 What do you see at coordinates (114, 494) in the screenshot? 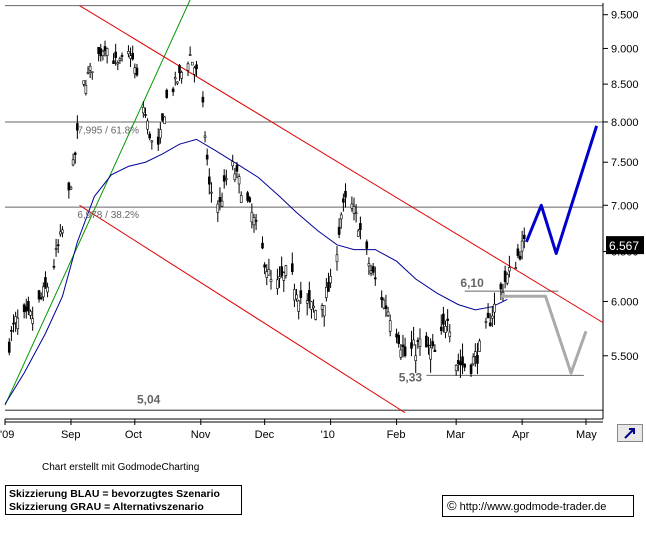
I see `legend-blue-text: Skizzierung BLAU = bevorzugtes Szenario` at bounding box center [114, 494].